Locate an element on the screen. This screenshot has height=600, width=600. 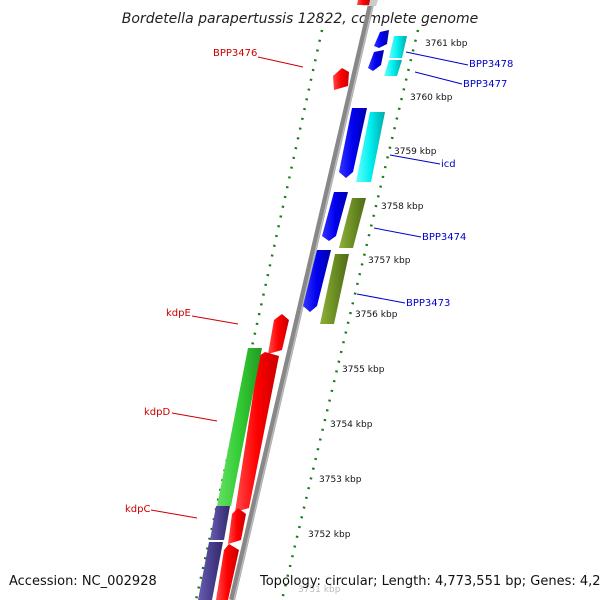
label-bpp3473: BPP3473 is located at coordinates (428, 303).